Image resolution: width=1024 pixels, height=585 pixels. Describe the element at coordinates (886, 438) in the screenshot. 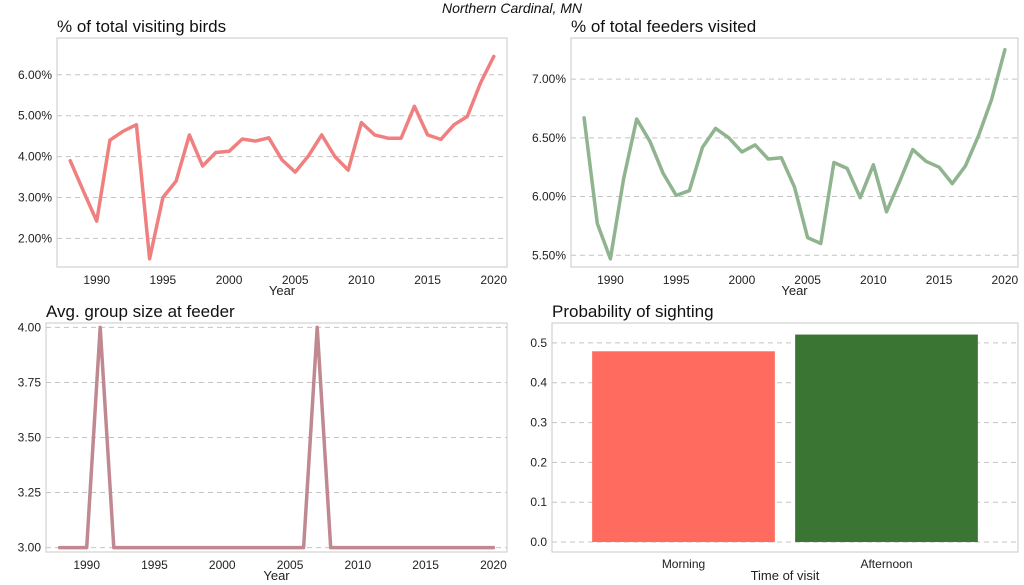

I see `bar-afternoon` at that location.